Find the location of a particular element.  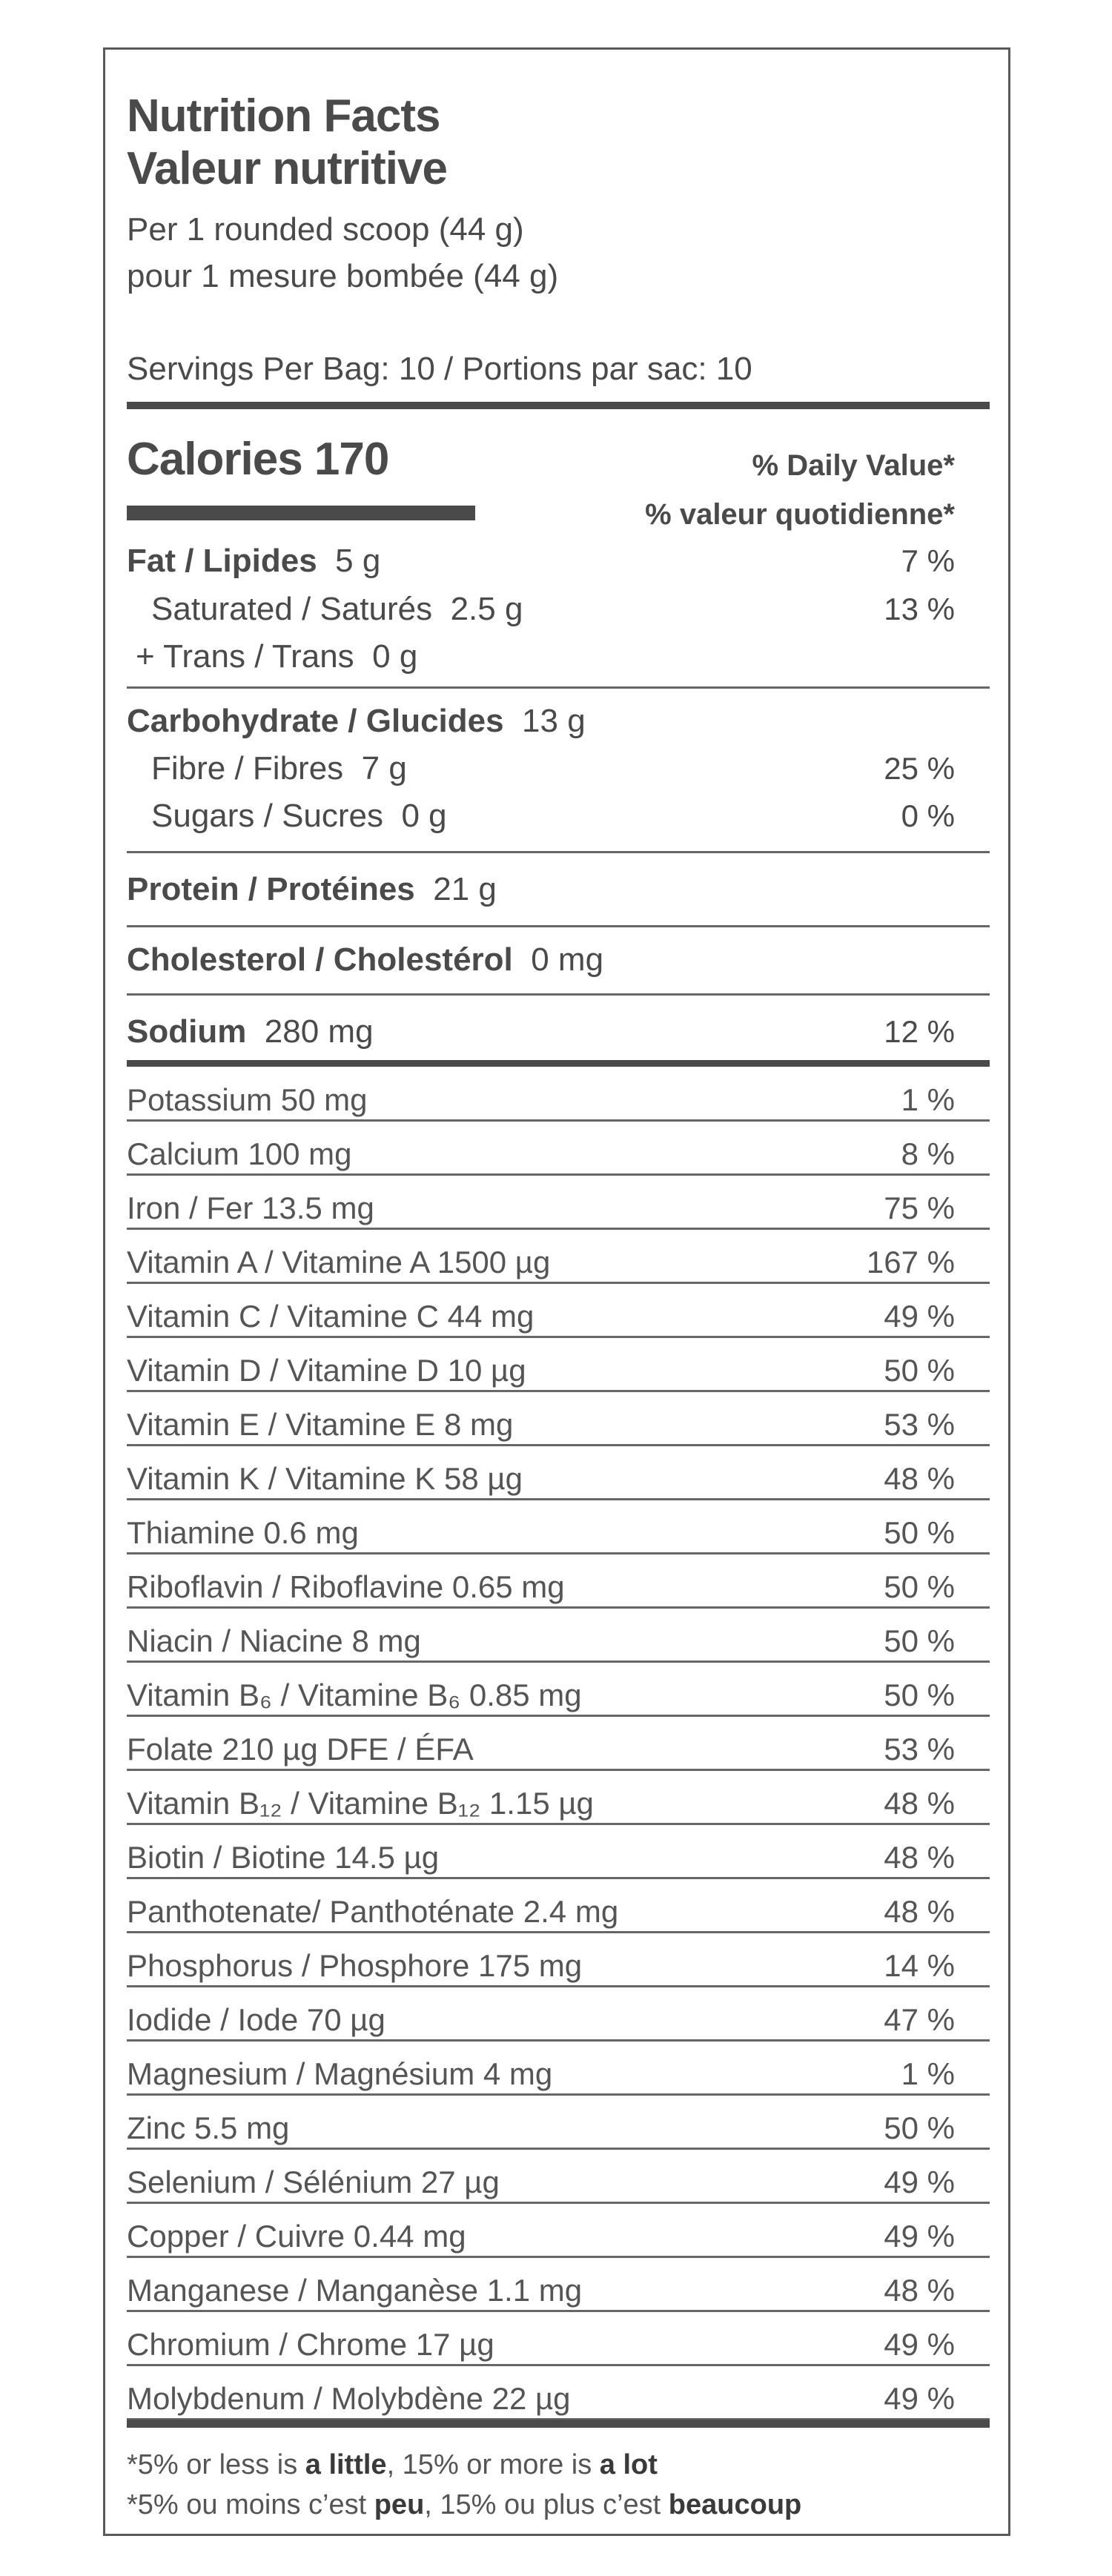

saturated-row: Saturated / Saturés 2.5 g is located at coordinates (337, 609).